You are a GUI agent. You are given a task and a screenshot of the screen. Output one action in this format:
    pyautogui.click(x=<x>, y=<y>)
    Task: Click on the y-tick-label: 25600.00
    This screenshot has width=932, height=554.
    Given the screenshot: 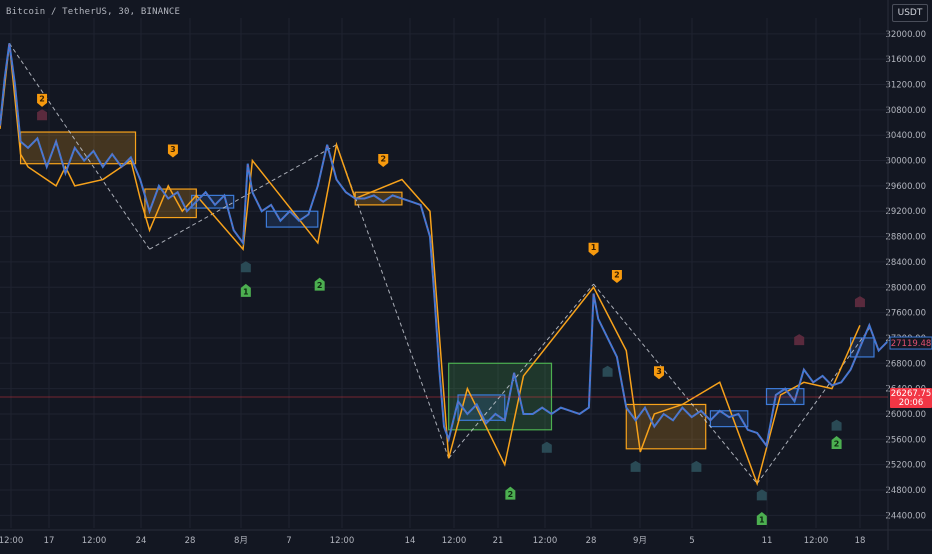 What is the action you would take?
    pyautogui.click(x=905, y=440)
    